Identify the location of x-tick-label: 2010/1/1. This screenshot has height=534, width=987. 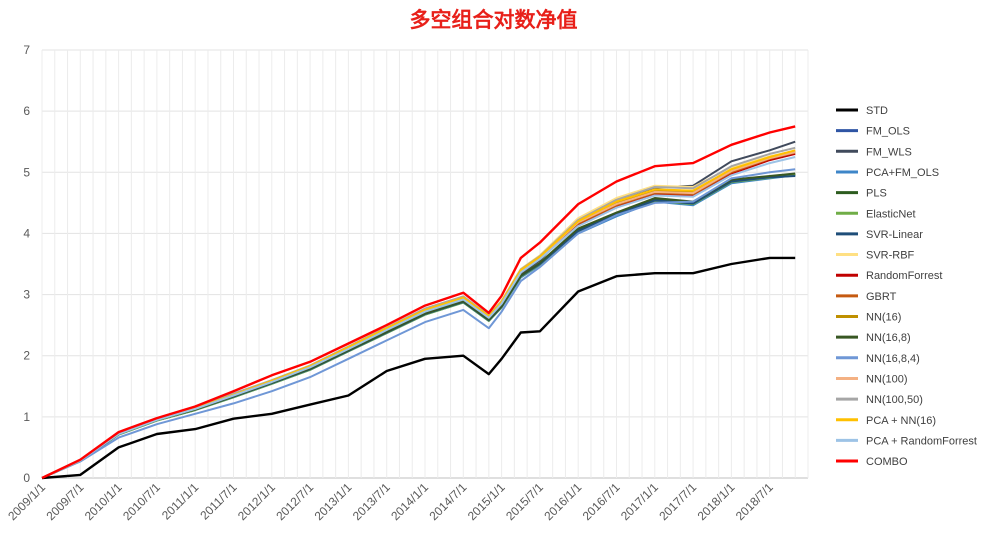
(103, 501).